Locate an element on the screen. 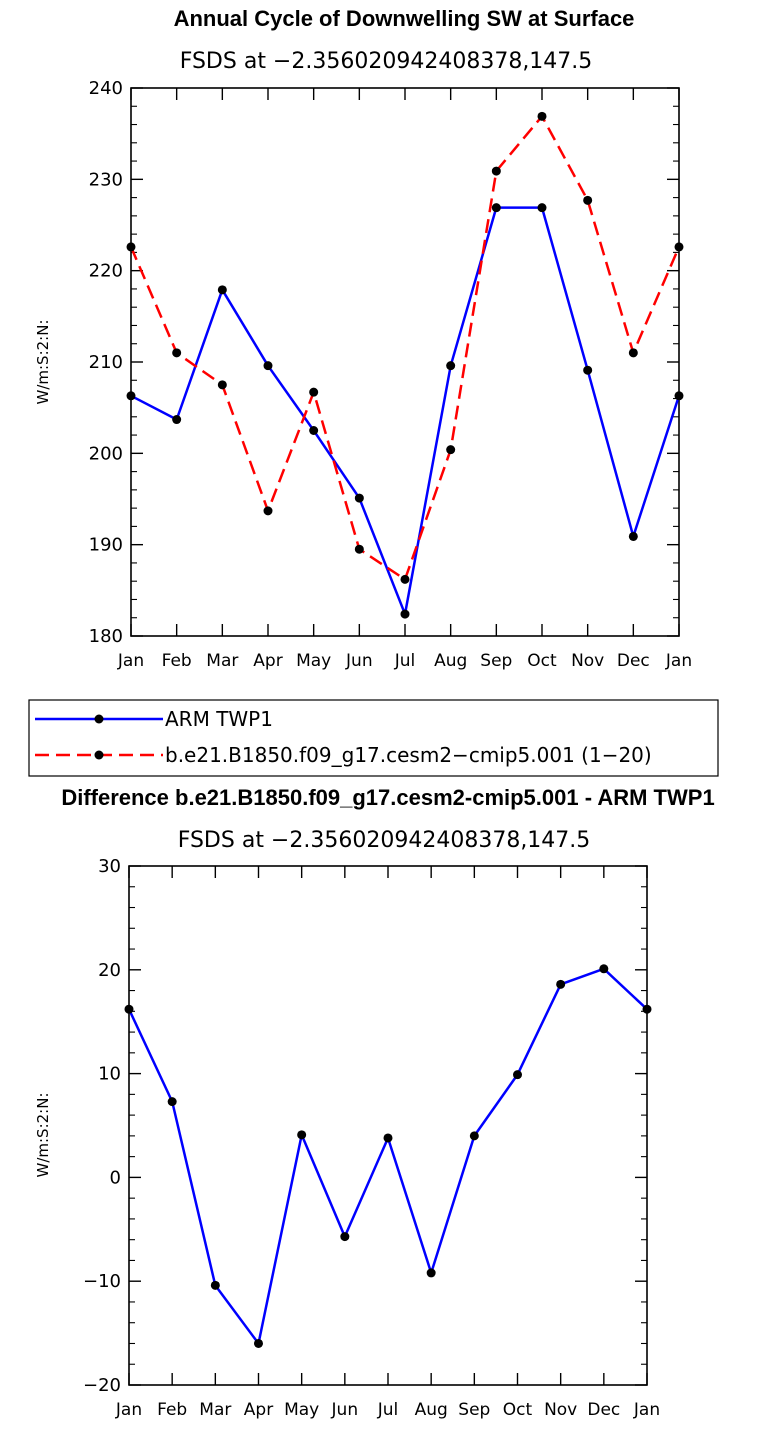  chart2-ytick-label: 0 is located at coordinates (115, 1177).